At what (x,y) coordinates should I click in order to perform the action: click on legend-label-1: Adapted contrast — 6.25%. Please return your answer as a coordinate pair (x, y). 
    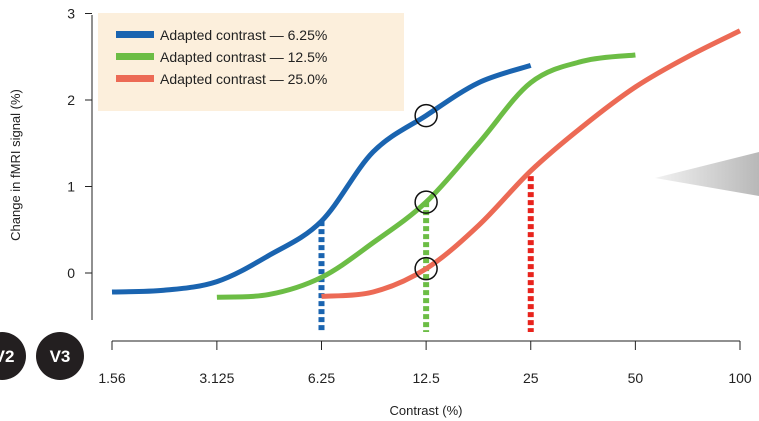
    Looking at the image, I should click on (243, 35).